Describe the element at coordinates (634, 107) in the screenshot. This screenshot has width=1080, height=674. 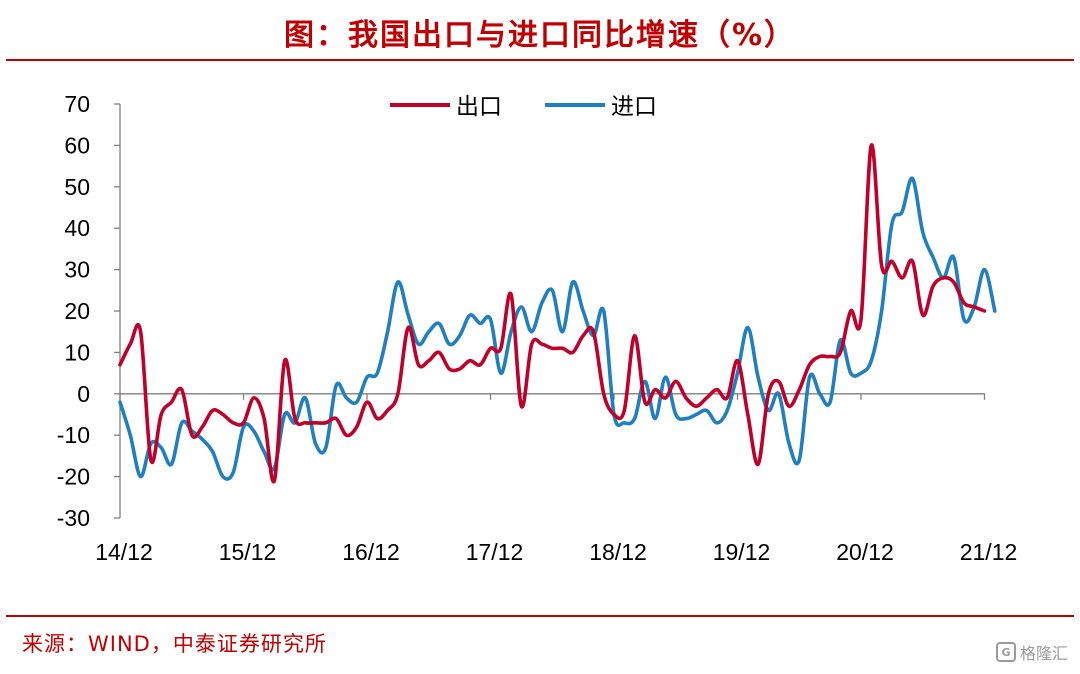
I see `legend-label: 进口` at that location.